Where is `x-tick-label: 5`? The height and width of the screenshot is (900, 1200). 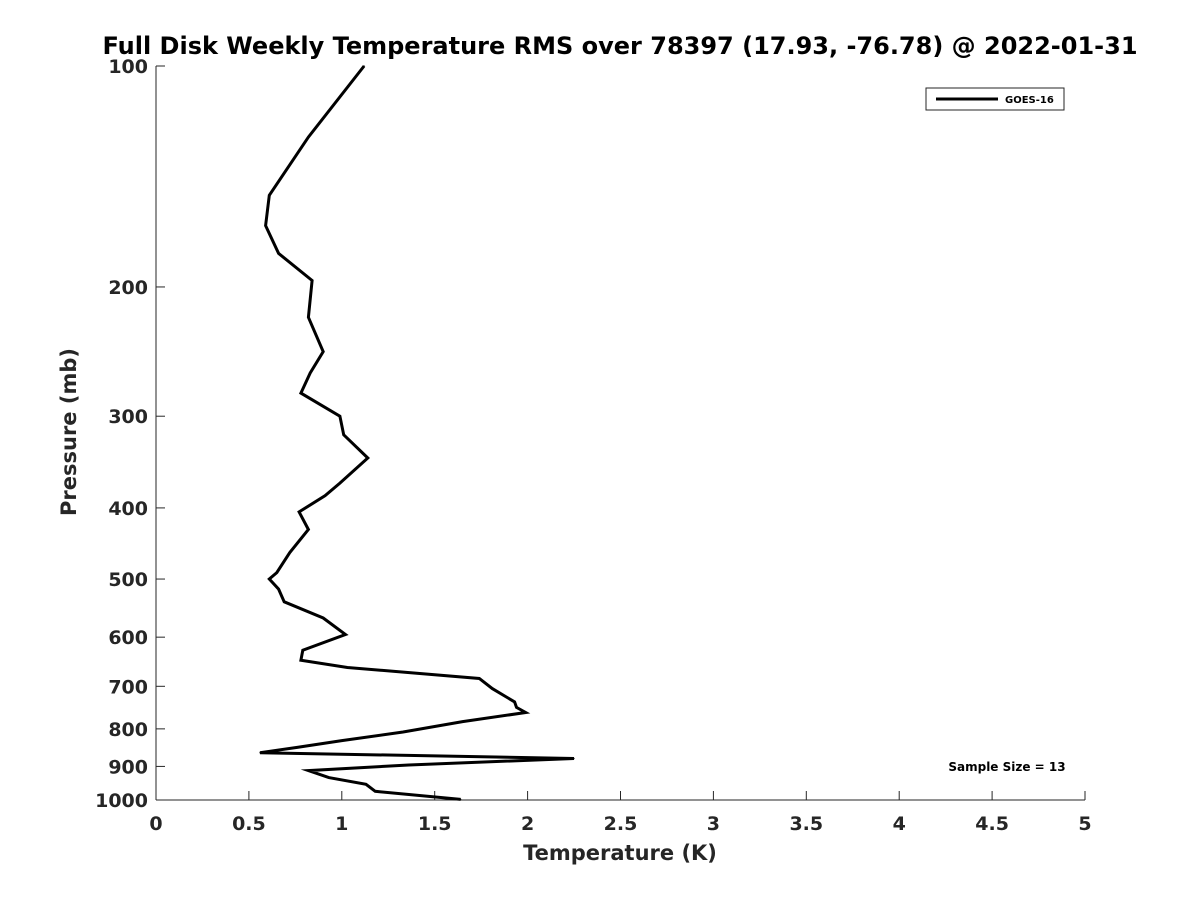
x-tick-label: 5 is located at coordinates (1084, 824).